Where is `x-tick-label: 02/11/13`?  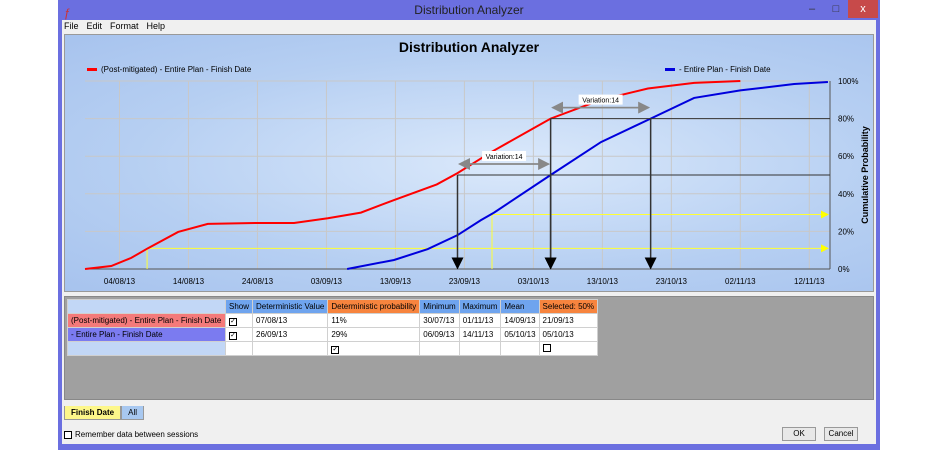
x-tick-label: 02/11/13 is located at coordinates (740, 281).